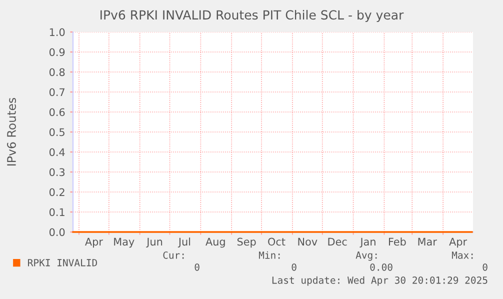  Describe the element at coordinates (462, 255) in the screenshot. I see `text: Max:` at that location.